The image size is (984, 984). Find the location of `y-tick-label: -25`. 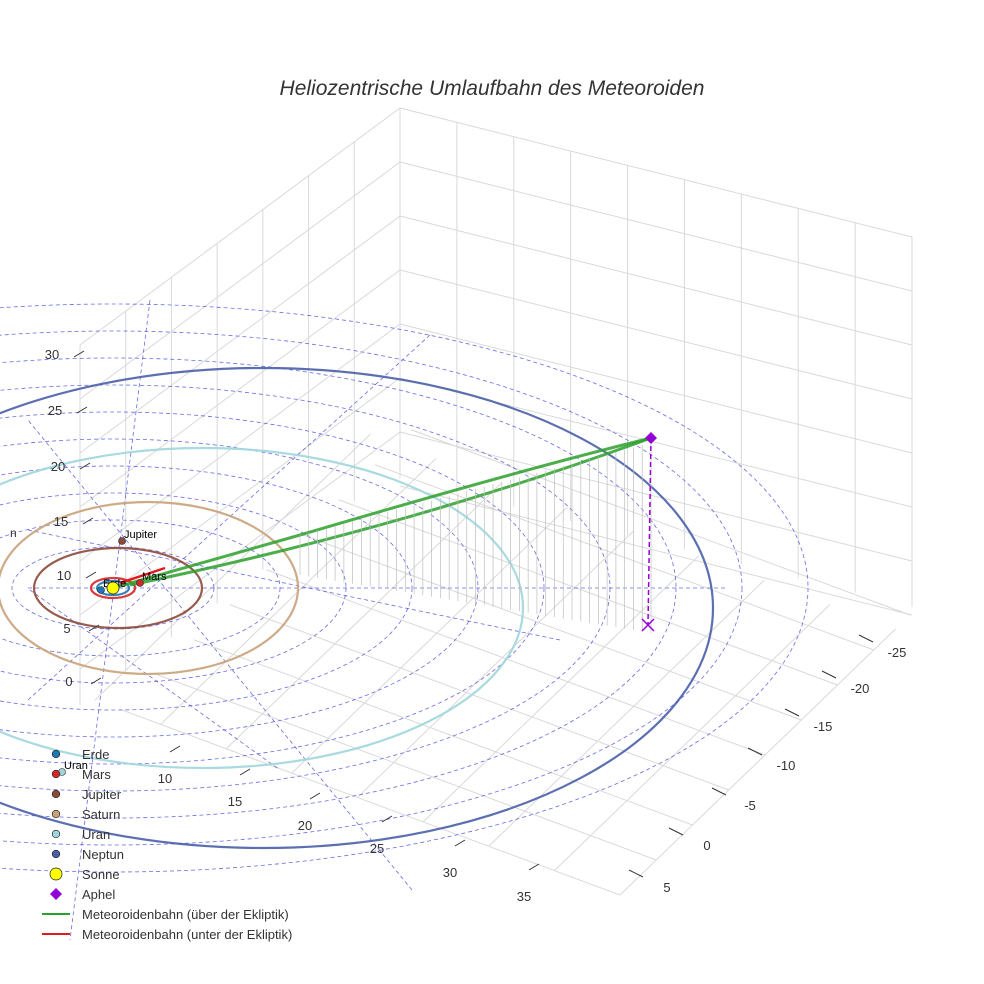

y-tick-label: -25 is located at coordinates (897, 652).